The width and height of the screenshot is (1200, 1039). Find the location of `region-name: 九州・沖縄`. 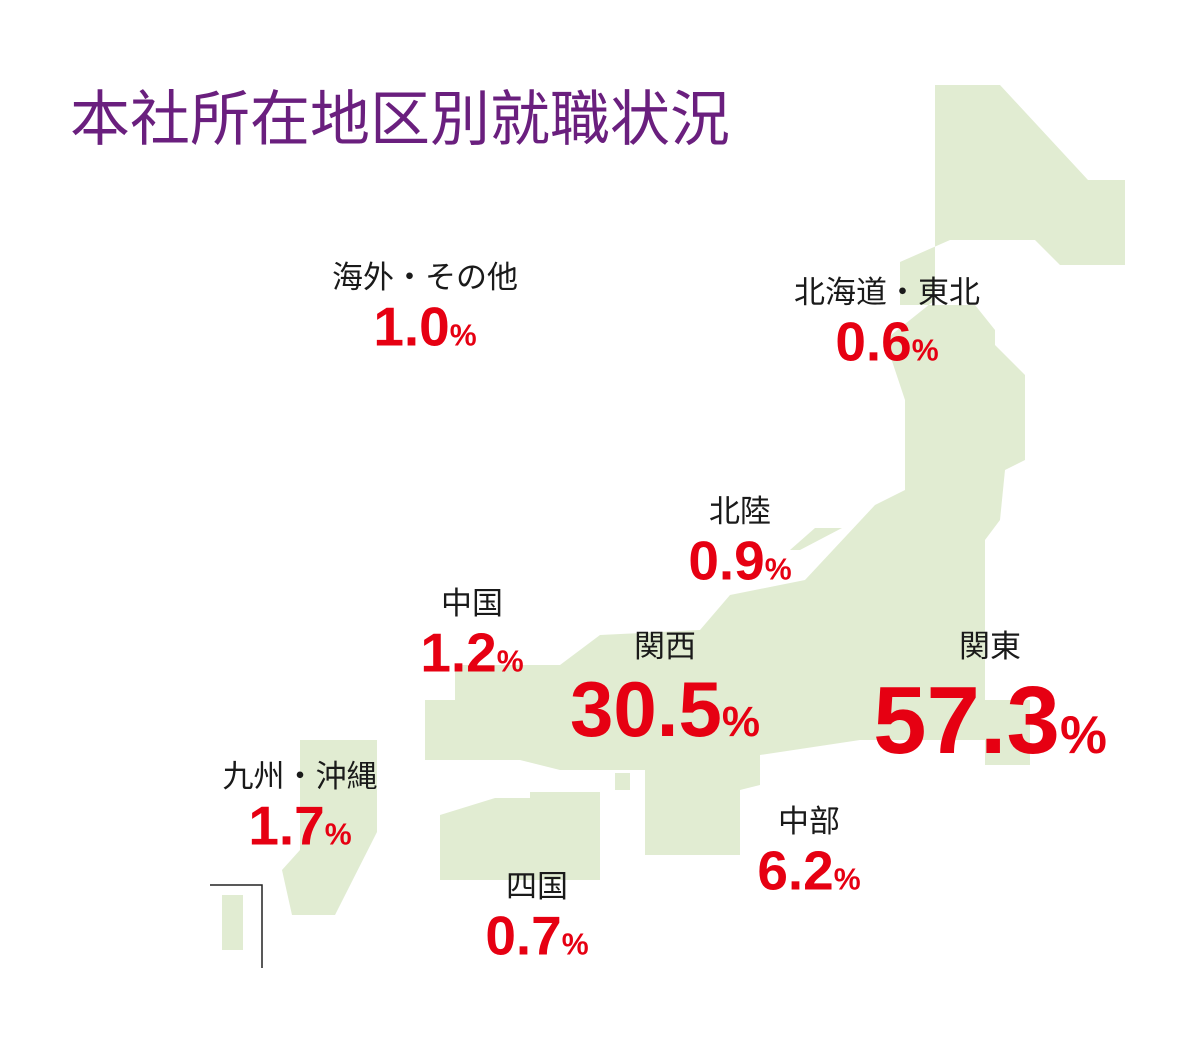

region-name: 九州・沖縄 is located at coordinates (300, 777).